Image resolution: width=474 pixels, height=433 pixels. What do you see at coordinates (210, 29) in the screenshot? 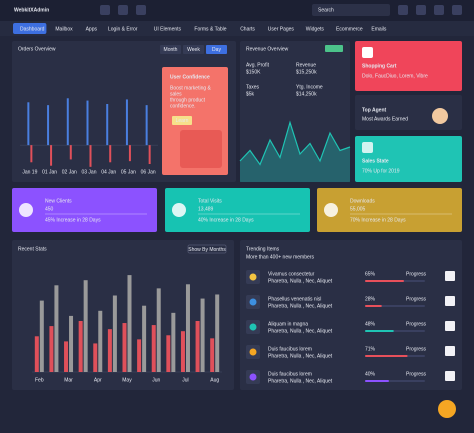
I see `nav-item: Forms & Table` at bounding box center [210, 29].